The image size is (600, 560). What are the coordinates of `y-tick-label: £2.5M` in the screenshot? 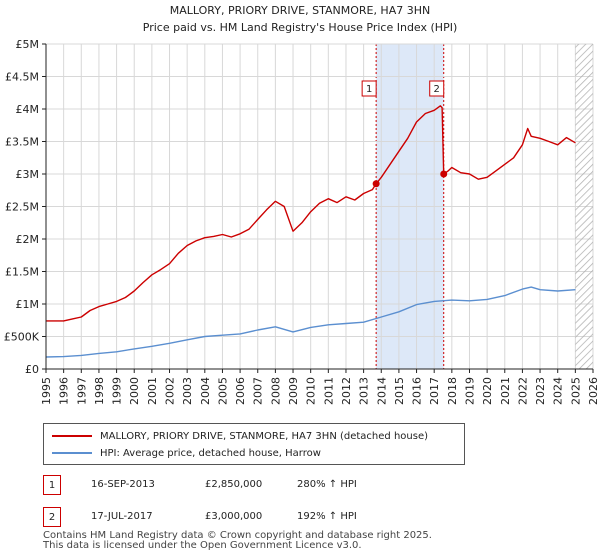 It's located at (22, 207).